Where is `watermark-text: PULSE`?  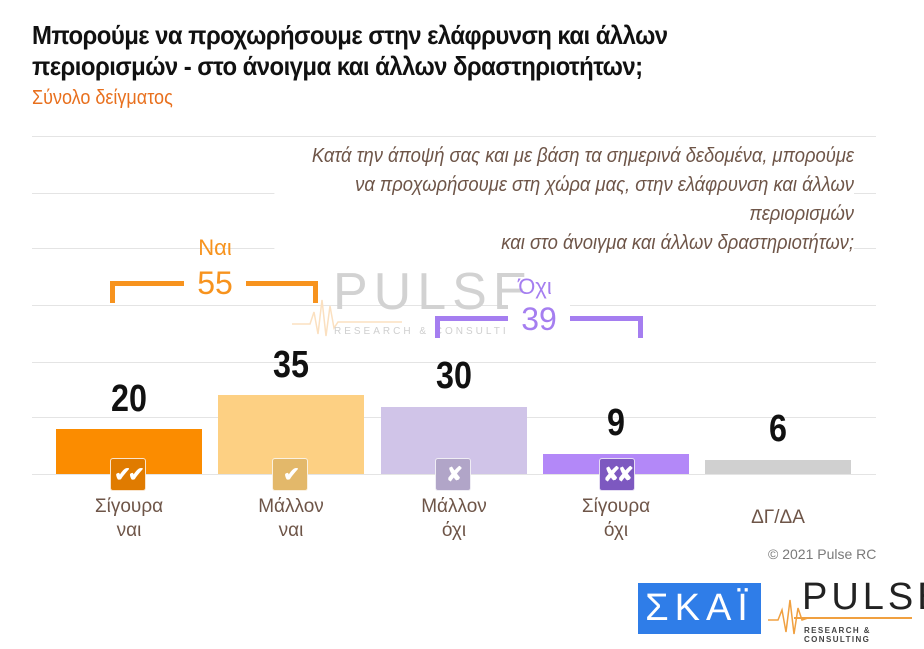
watermark-text: PULSE is located at coordinates (433, 292).